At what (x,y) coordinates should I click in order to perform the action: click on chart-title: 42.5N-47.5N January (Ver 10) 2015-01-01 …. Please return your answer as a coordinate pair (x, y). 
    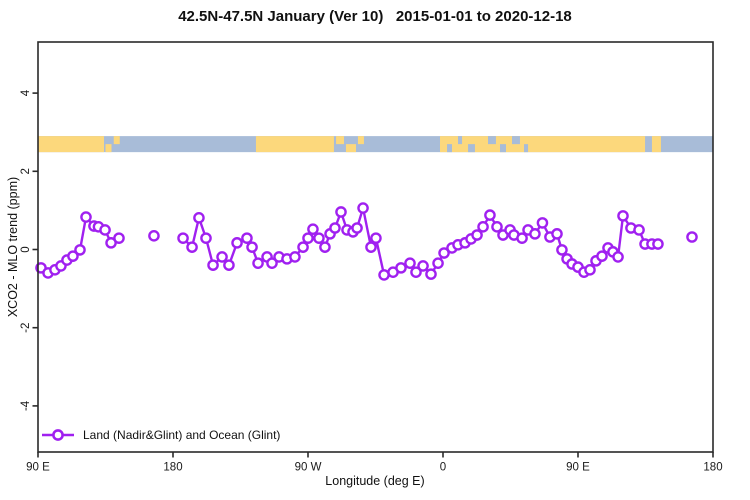
    Looking at the image, I should click on (375, 16).